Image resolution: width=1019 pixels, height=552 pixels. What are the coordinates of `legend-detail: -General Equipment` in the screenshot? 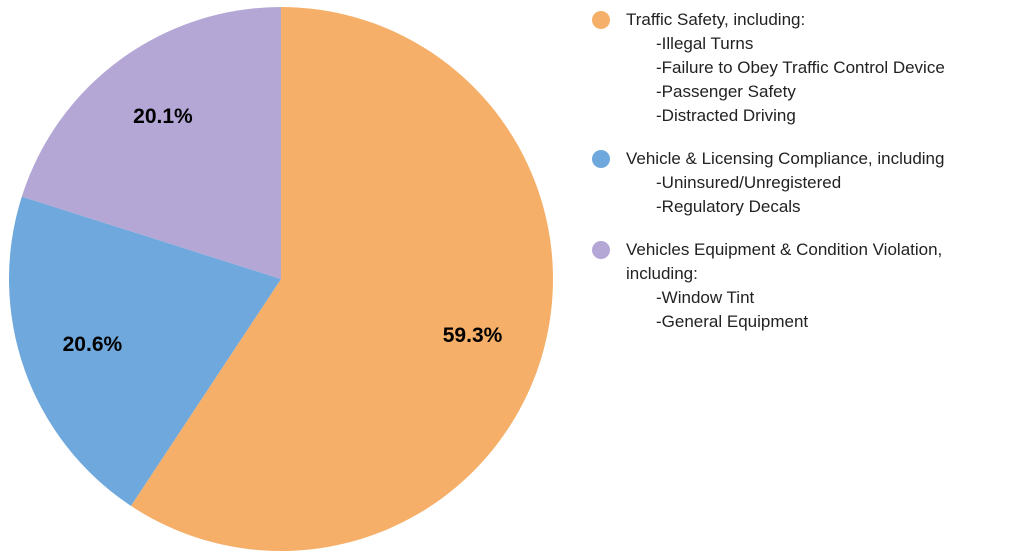 It's located at (732, 321).